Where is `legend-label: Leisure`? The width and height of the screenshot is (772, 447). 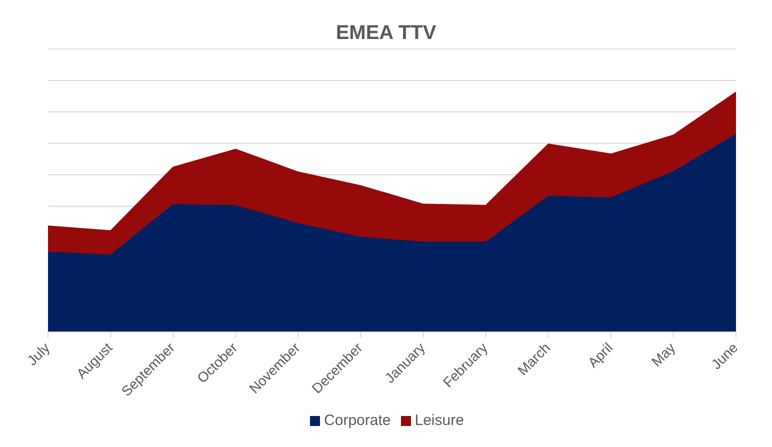 legend-label: Leisure is located at coordinates (439, 420).